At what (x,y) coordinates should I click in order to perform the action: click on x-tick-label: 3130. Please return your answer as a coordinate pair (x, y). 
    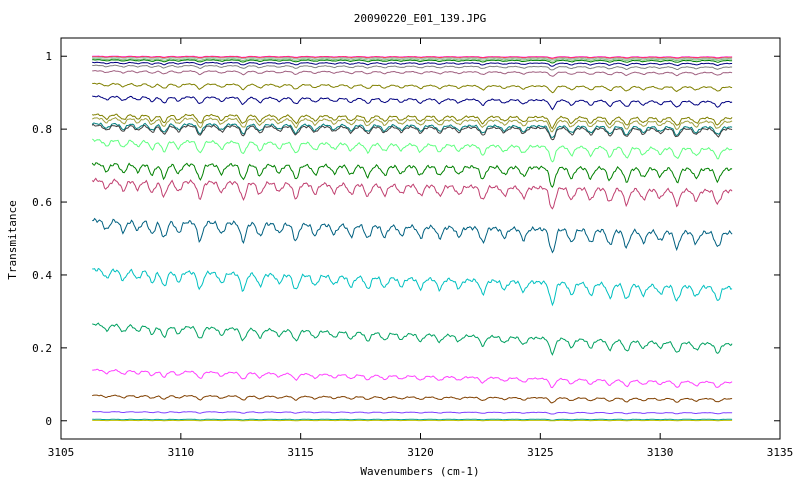
    Looking at the image, I should click on (660, 452).